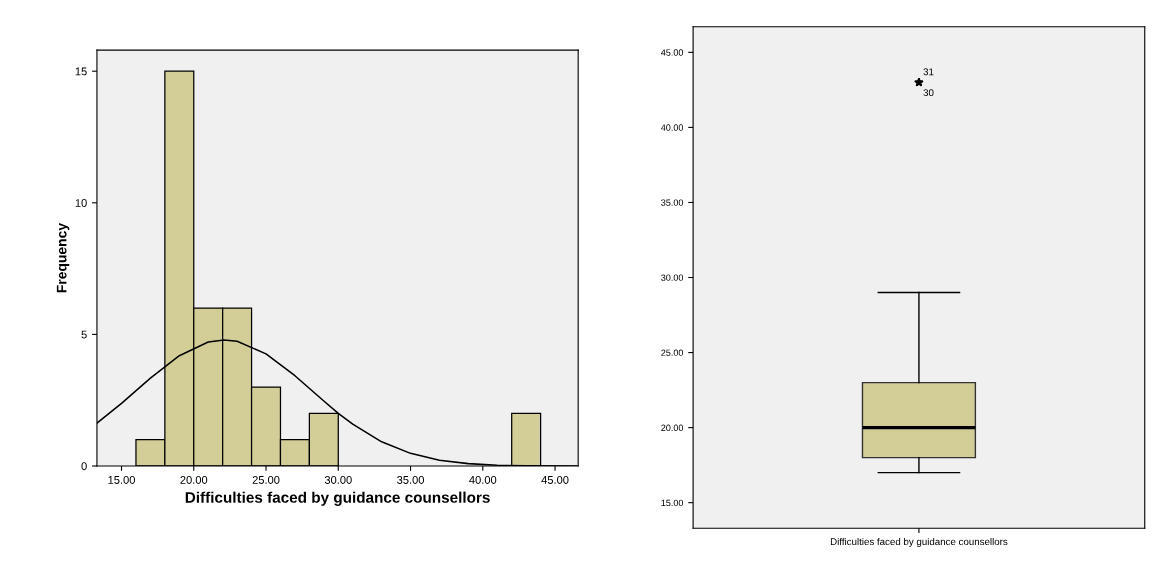 The height and width of the screenshot is (583, 1161). What do you see at coordinates (121, 480) in the screenshot?
I see `x-tick-label: 15.00` at bounding box center [121, 480].